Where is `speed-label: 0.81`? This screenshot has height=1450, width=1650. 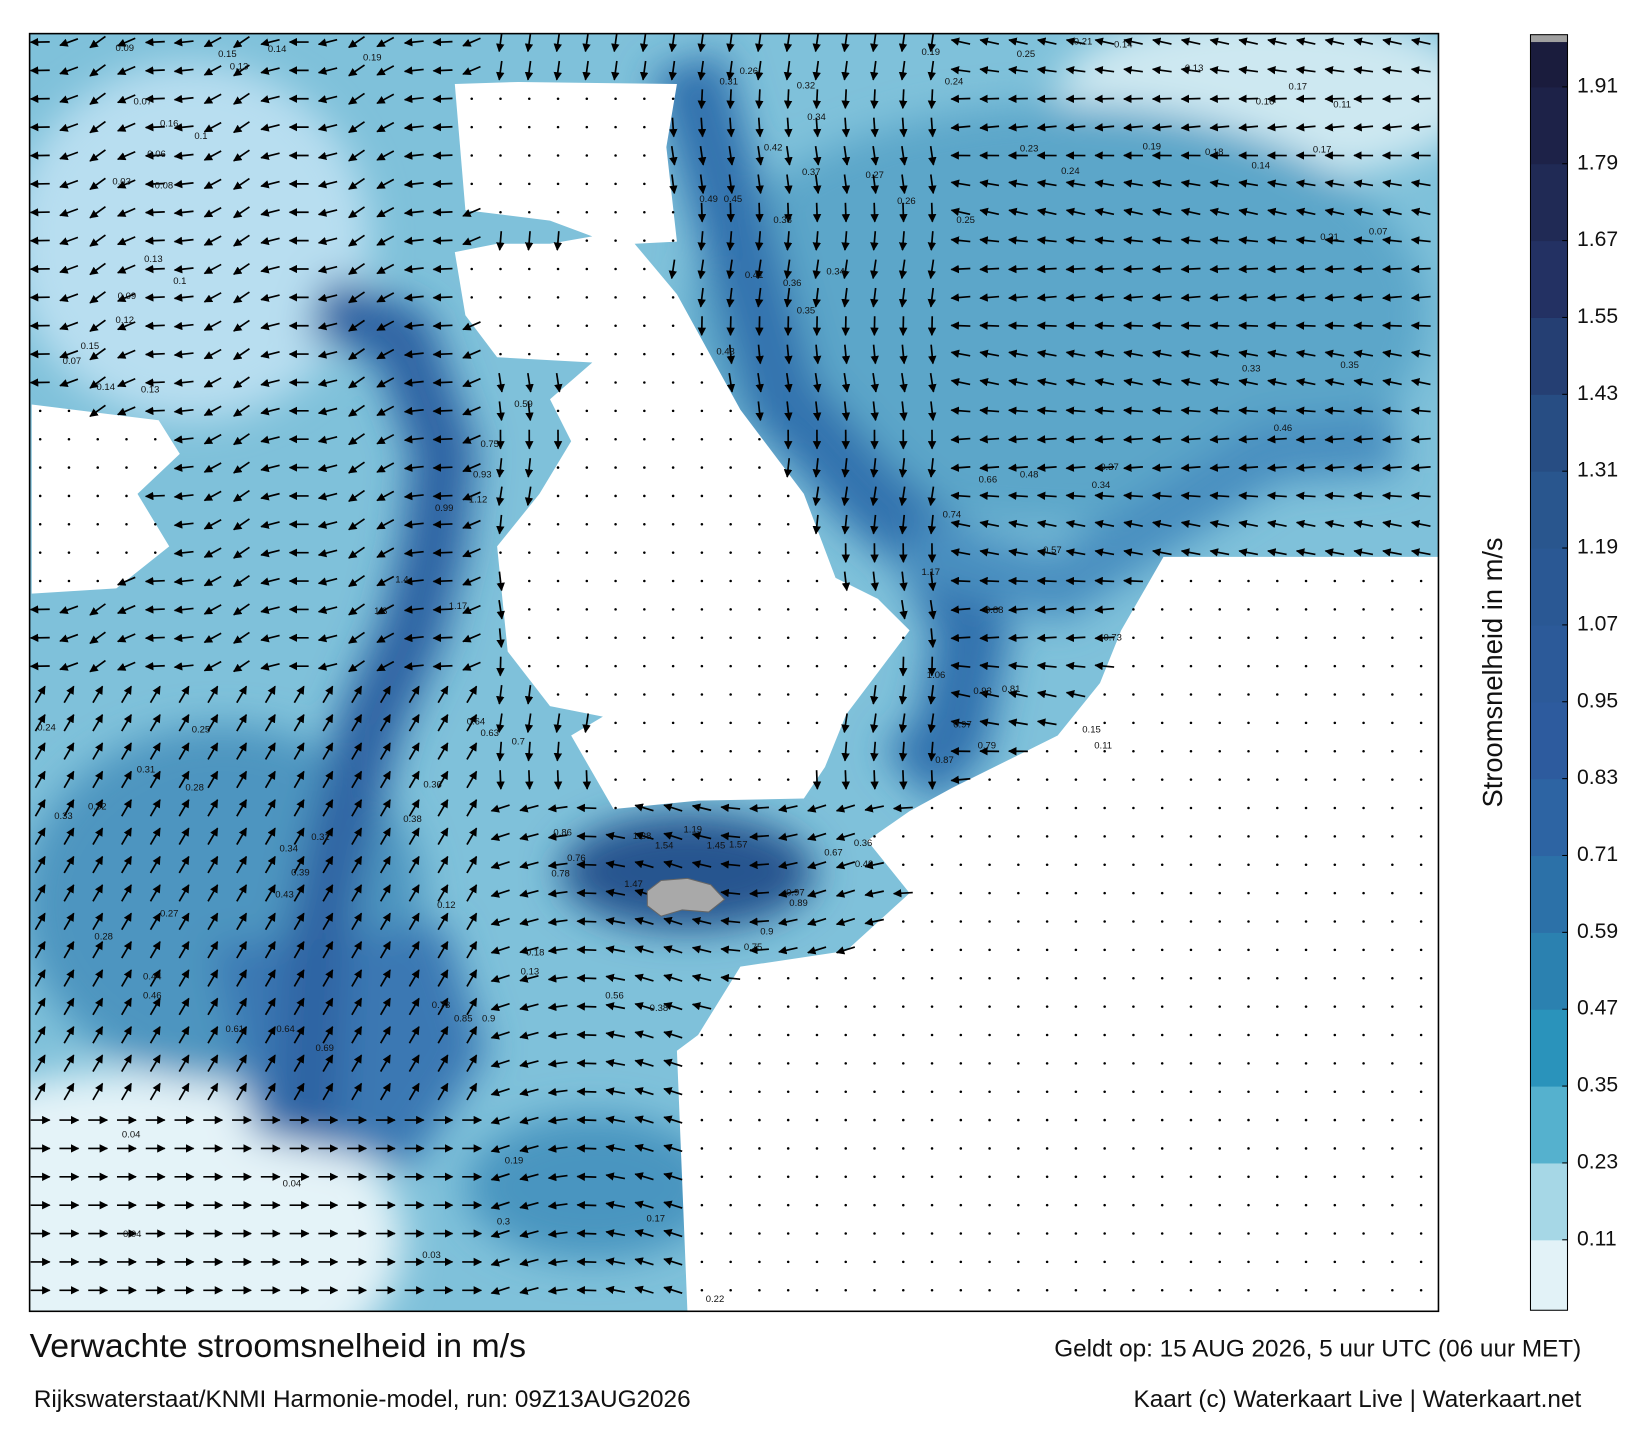 speed-label: 0.81 is located at coordinates (1011, 689).